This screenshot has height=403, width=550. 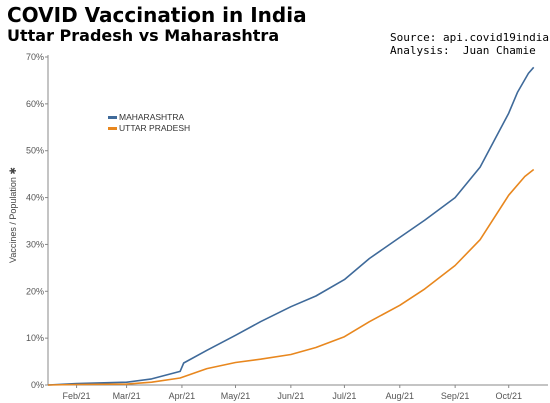 What do you see at coordinates (35, 57) in the screenshot?
I see `y-tick-label: 70%` at bounding box center [35, 57].